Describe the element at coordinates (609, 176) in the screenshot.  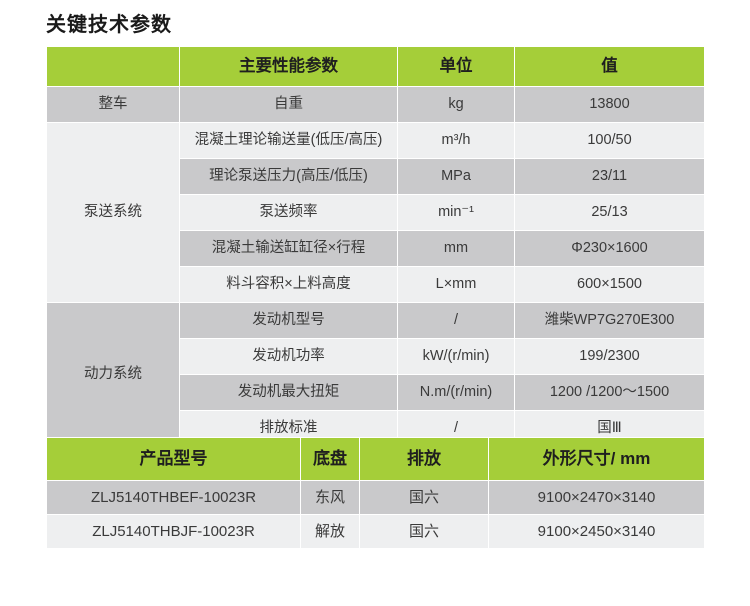
I see `param-value: 23/11` at that location.